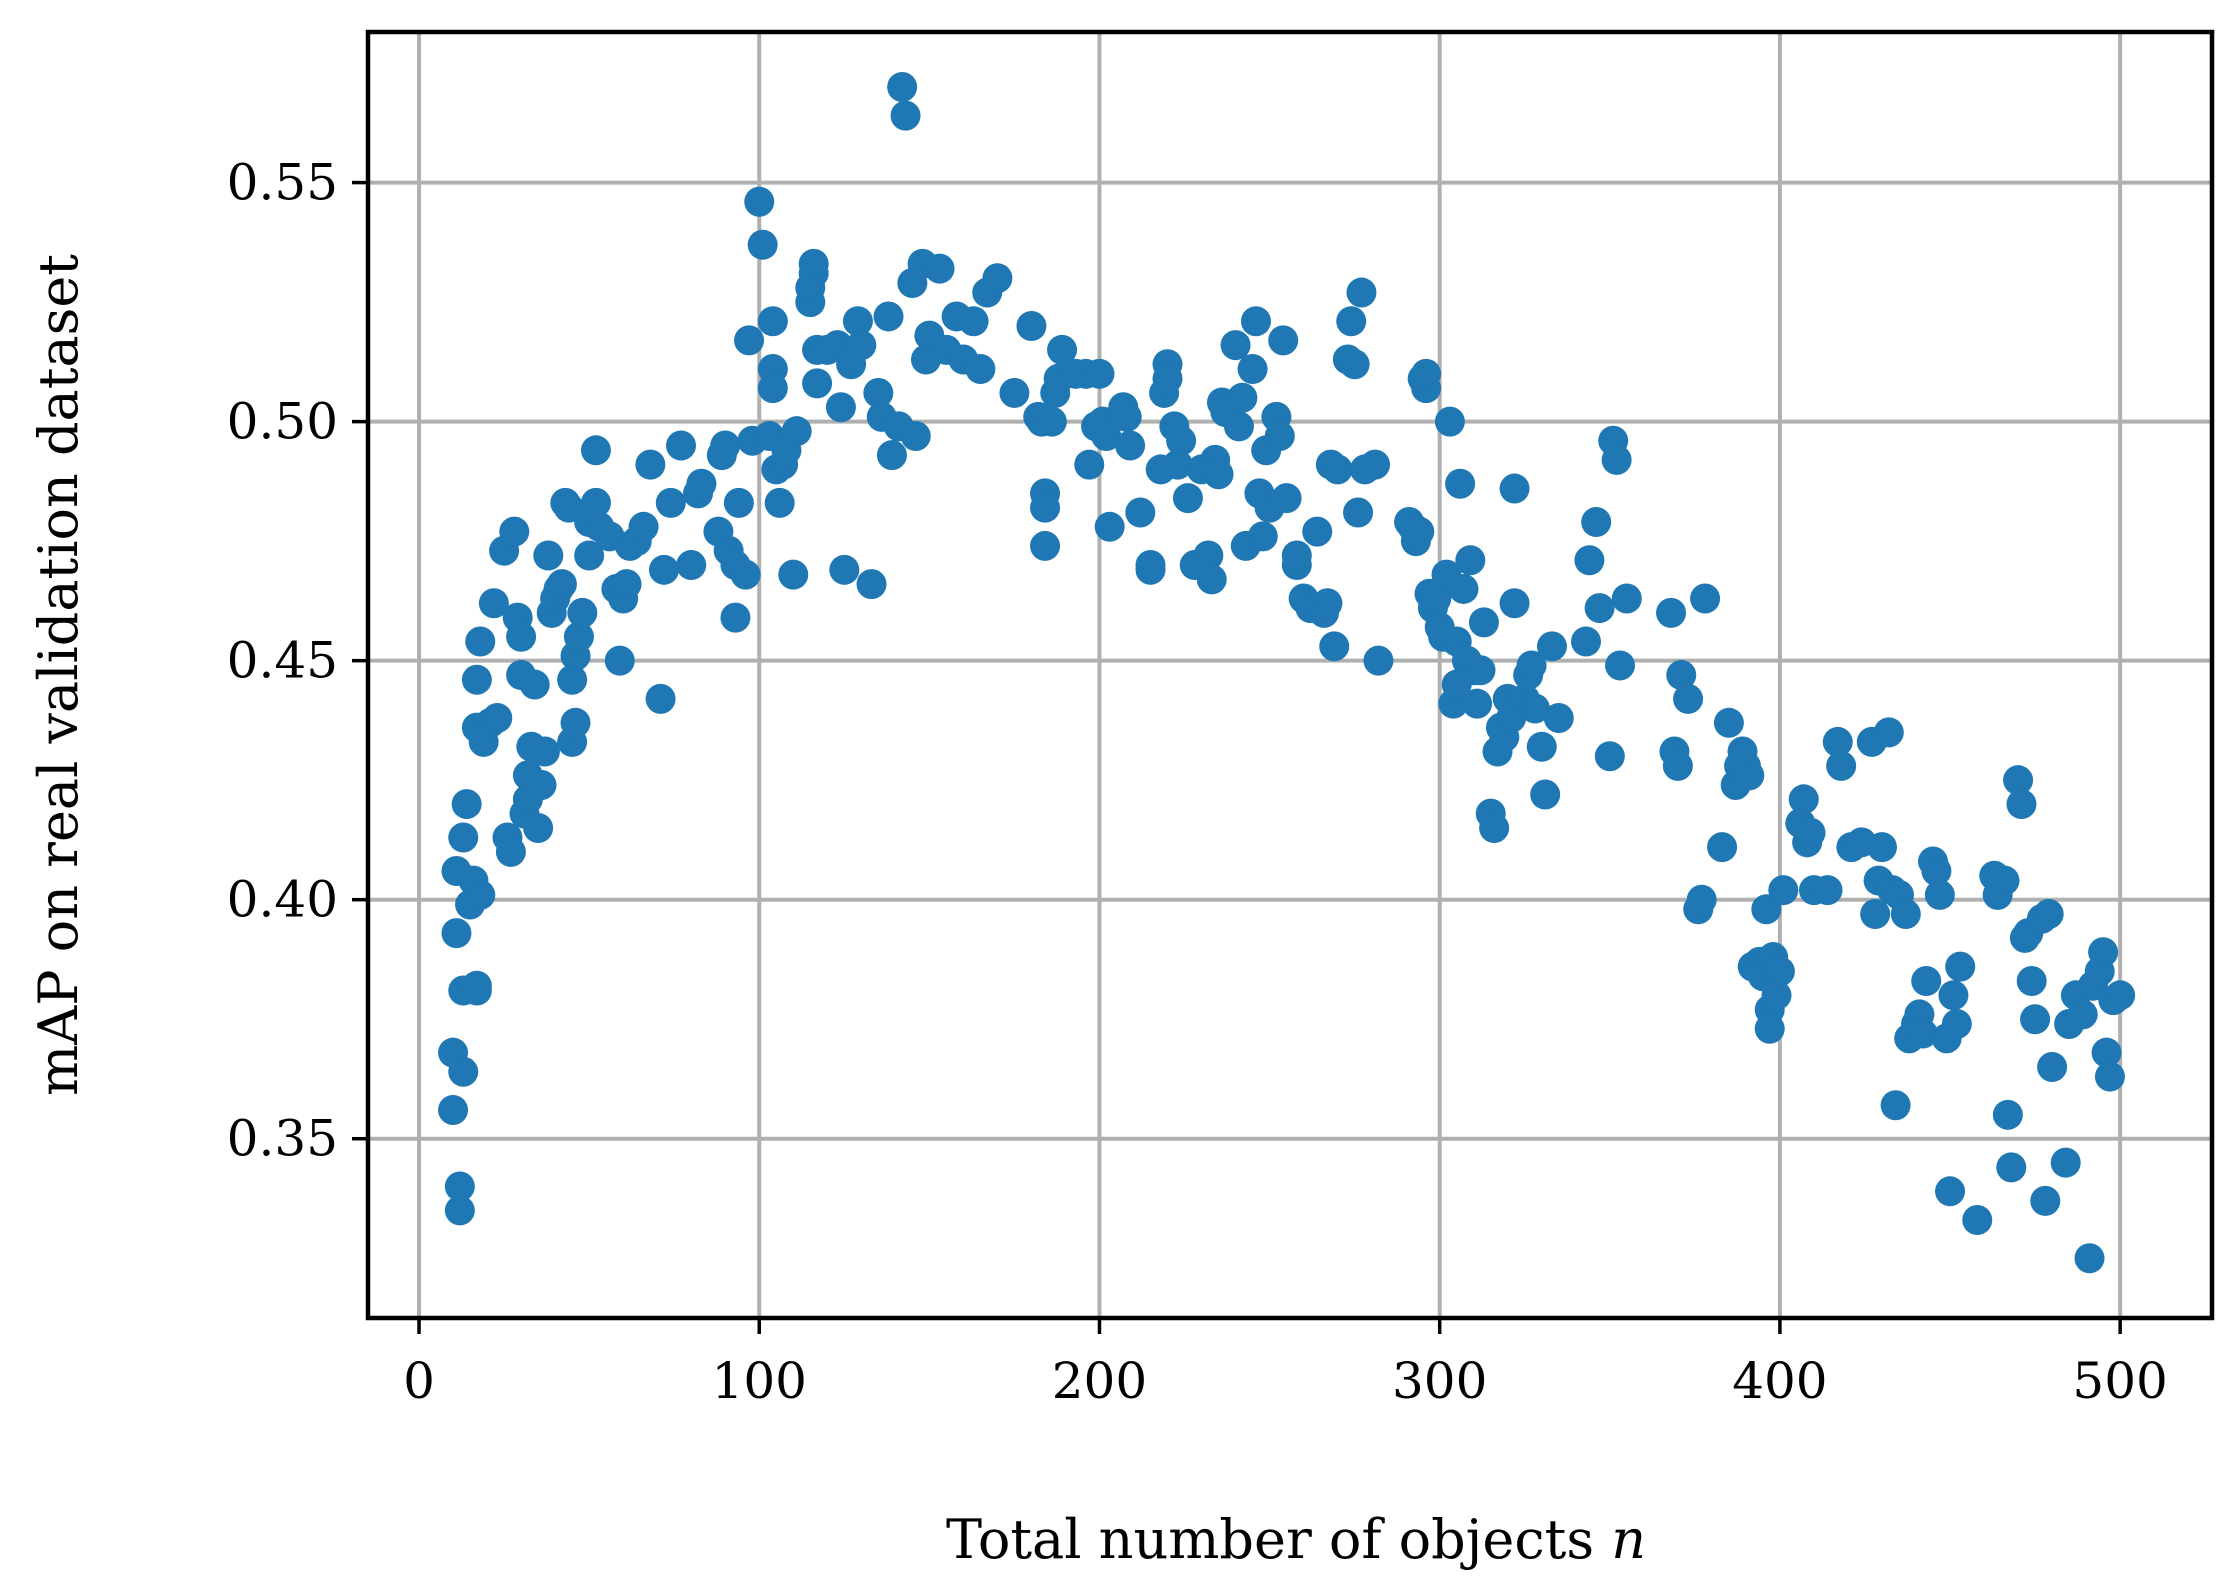  I want to click on x-axis-label: Total number of objects n, so click(1296, 1539).